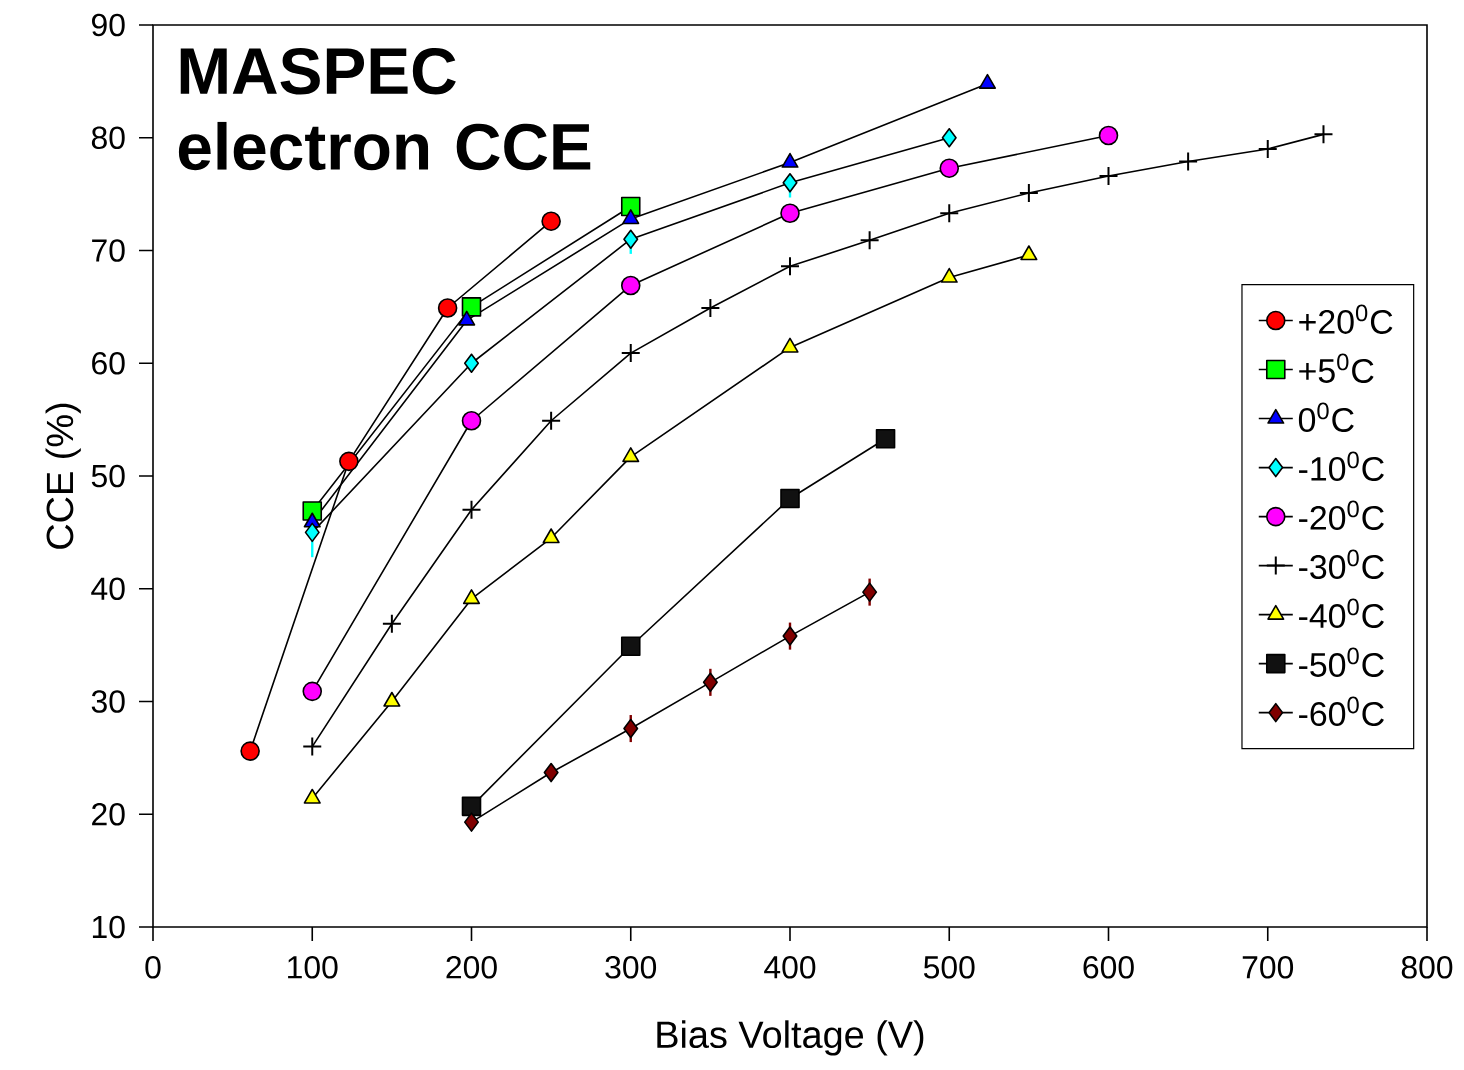  What do you see at coordinates (790, 1038) in the screenshot?
I see `x-axis-title: Bias Voltage (V)` at bounding box center [790, 1038].